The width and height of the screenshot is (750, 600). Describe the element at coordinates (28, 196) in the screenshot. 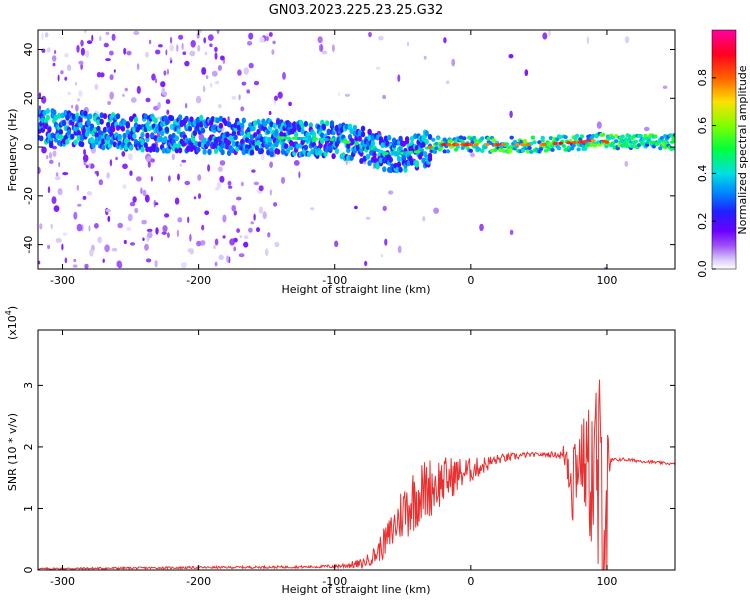

I see `spectrogram-y-tick-label: -20` at that location.